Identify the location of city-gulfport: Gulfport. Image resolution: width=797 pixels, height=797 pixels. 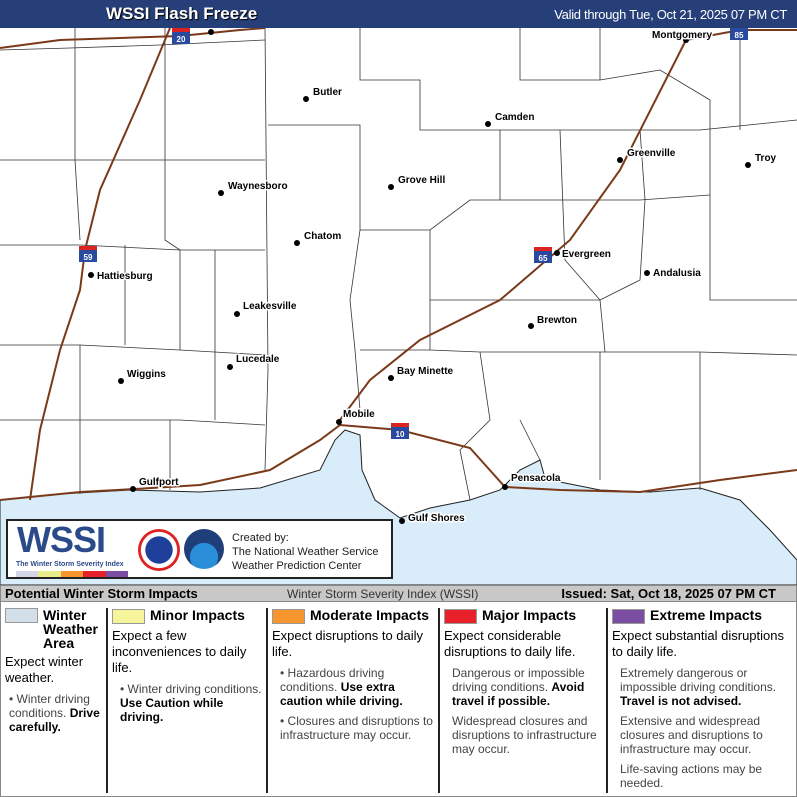
(155, 484).